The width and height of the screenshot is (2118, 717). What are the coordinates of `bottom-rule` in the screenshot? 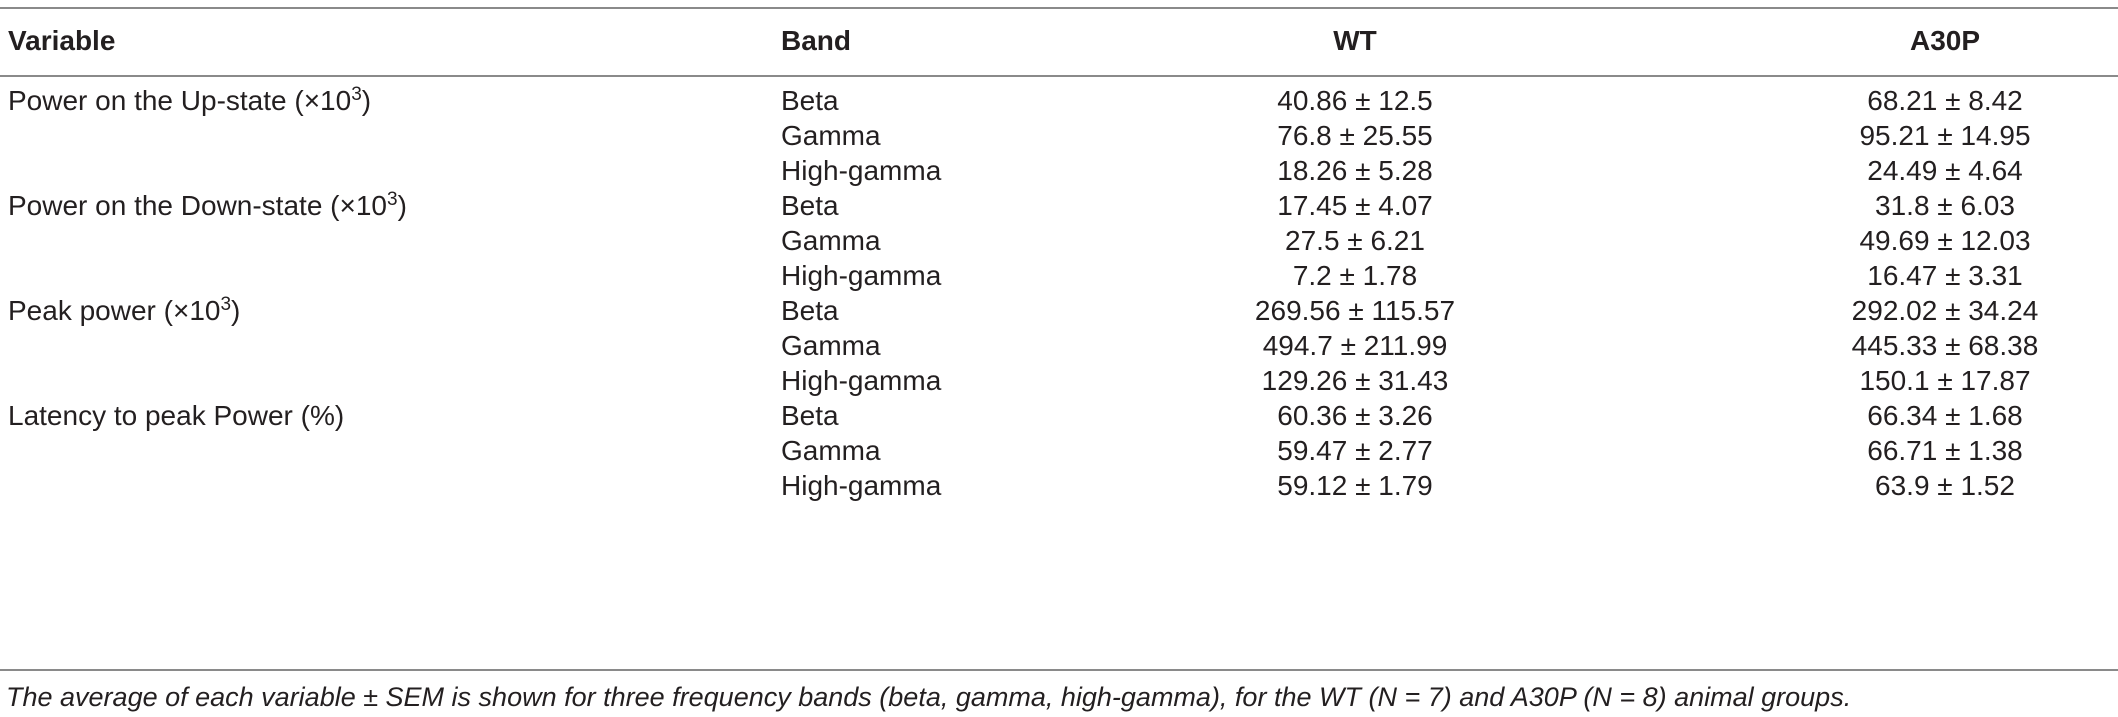 It's located at (1059, 670).